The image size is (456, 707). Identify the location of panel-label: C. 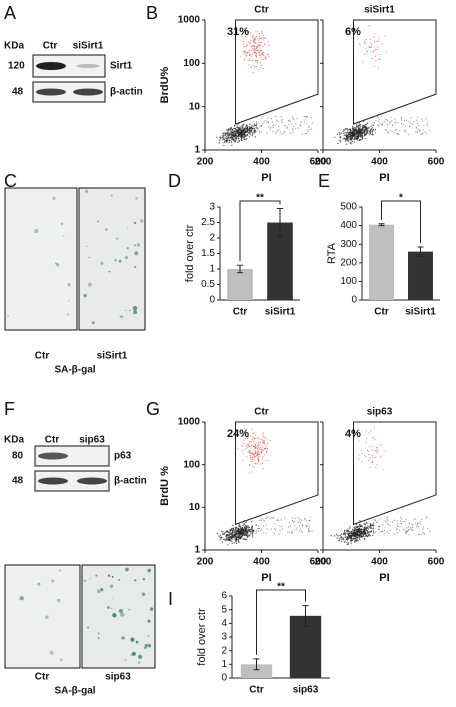
(10, 181).